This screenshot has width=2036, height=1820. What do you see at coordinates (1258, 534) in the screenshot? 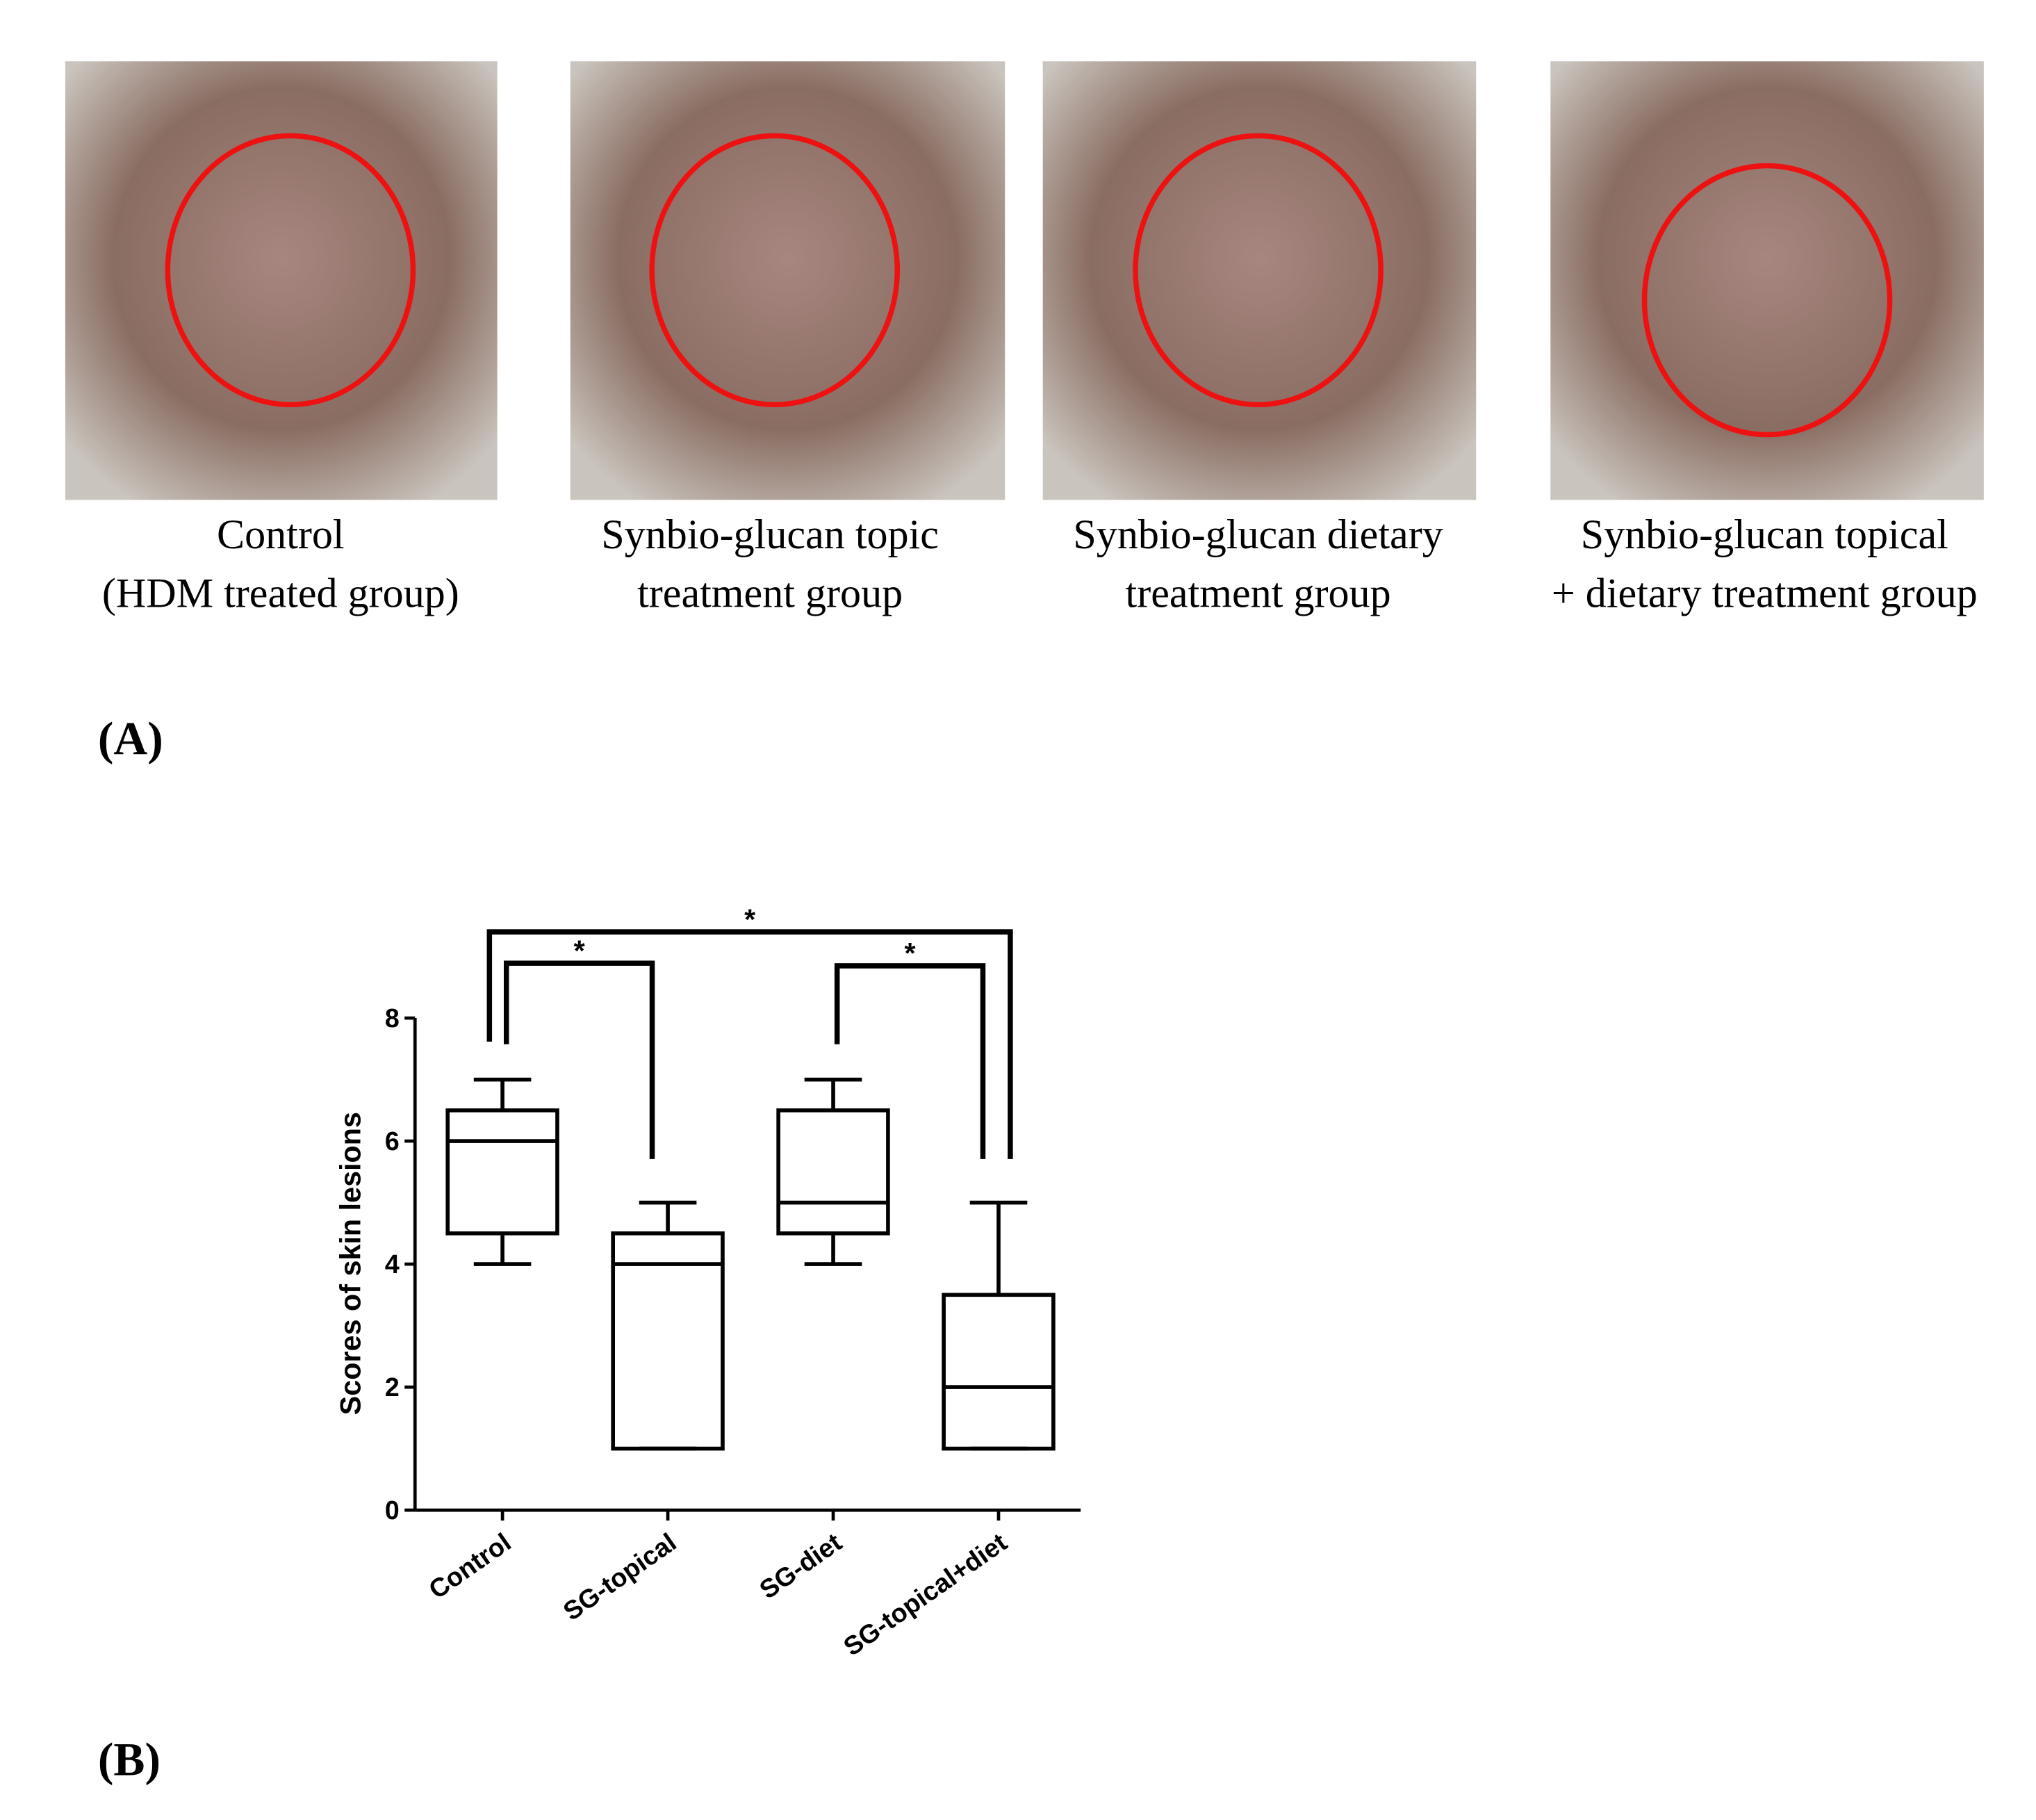
I see `photo-caption: Synbio-glucan dietary` at bounding box center [1258, 534].